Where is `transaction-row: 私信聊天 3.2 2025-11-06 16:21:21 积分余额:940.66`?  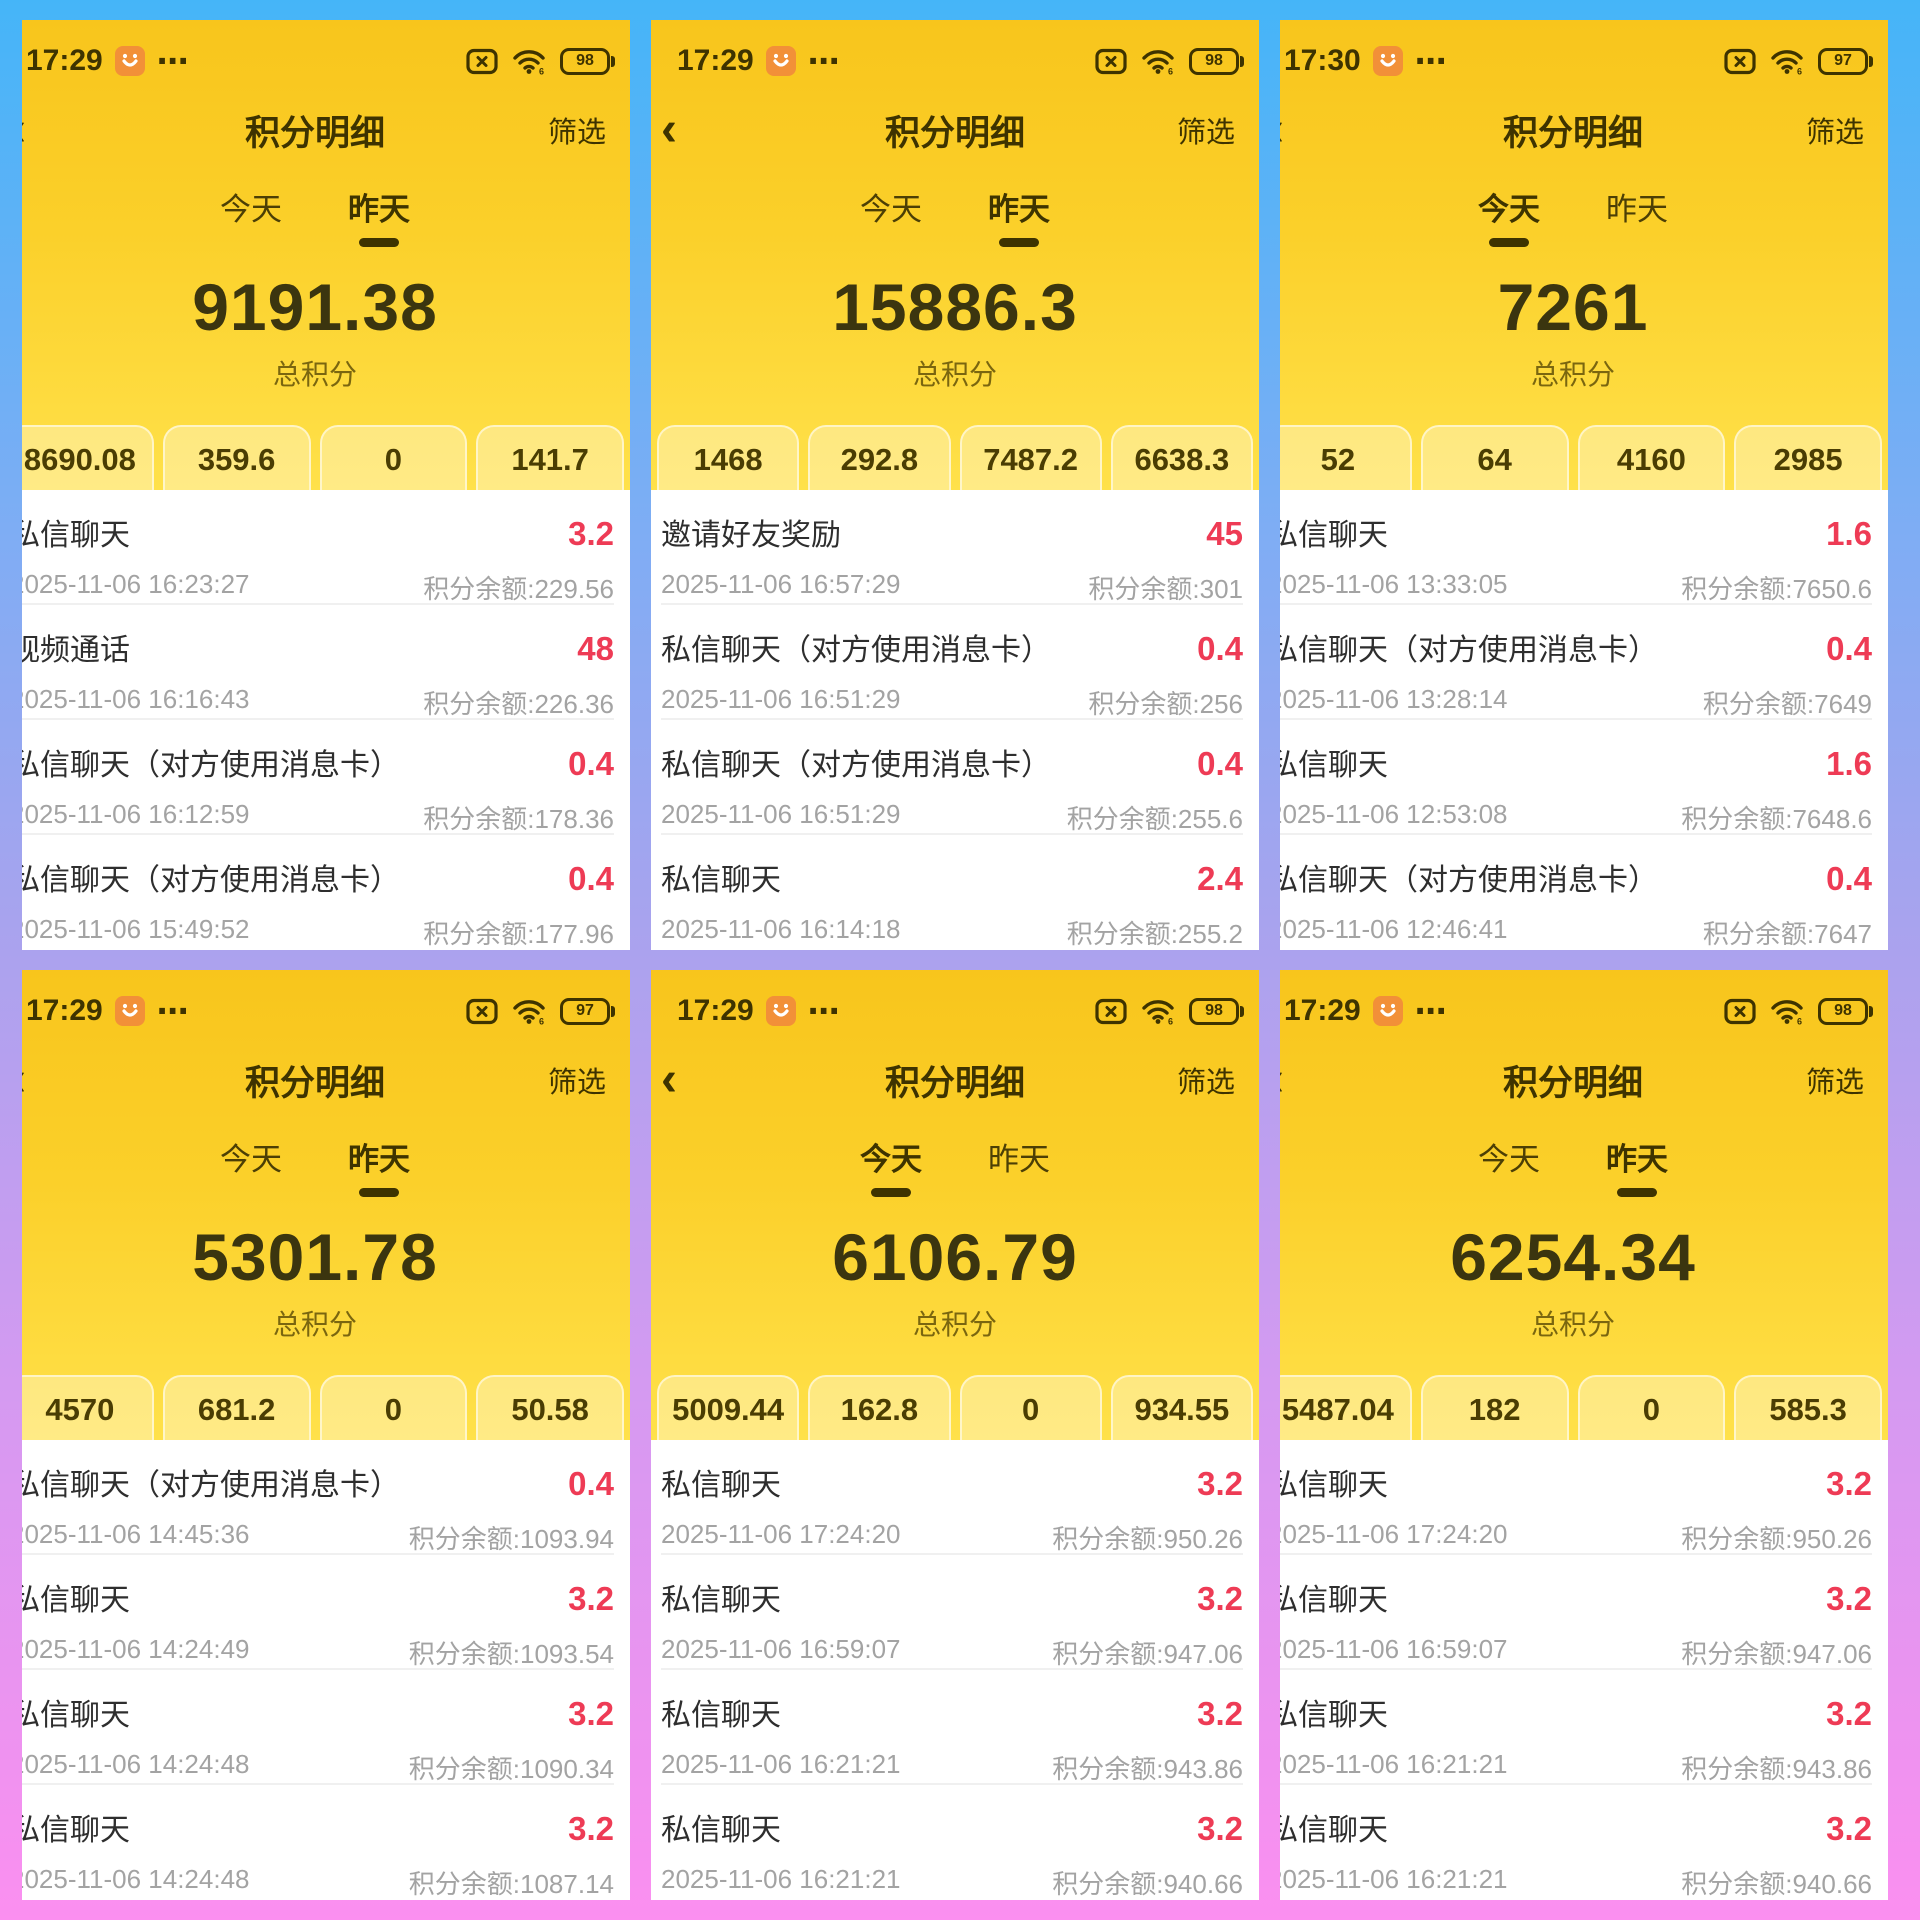
transaction-row: 私信聊天 3.2 2025-11-06 16:21:21 积分余额:940.66 is located at coordinates (1576, 1842).